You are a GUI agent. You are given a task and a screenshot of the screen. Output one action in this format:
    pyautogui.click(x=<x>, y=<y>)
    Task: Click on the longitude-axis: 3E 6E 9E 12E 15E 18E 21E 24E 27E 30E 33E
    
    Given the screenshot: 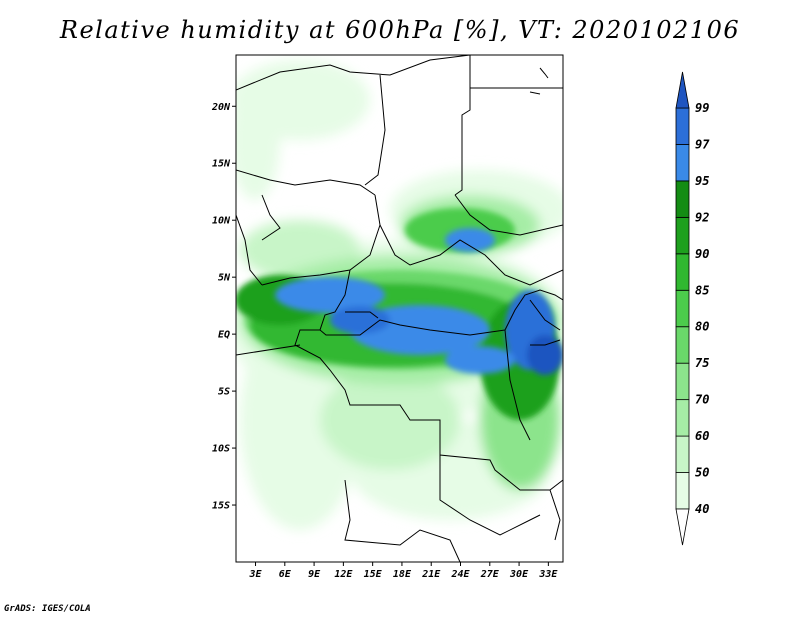 What is the action you would take?
    pyautogui.click(x=403, y=571)
    